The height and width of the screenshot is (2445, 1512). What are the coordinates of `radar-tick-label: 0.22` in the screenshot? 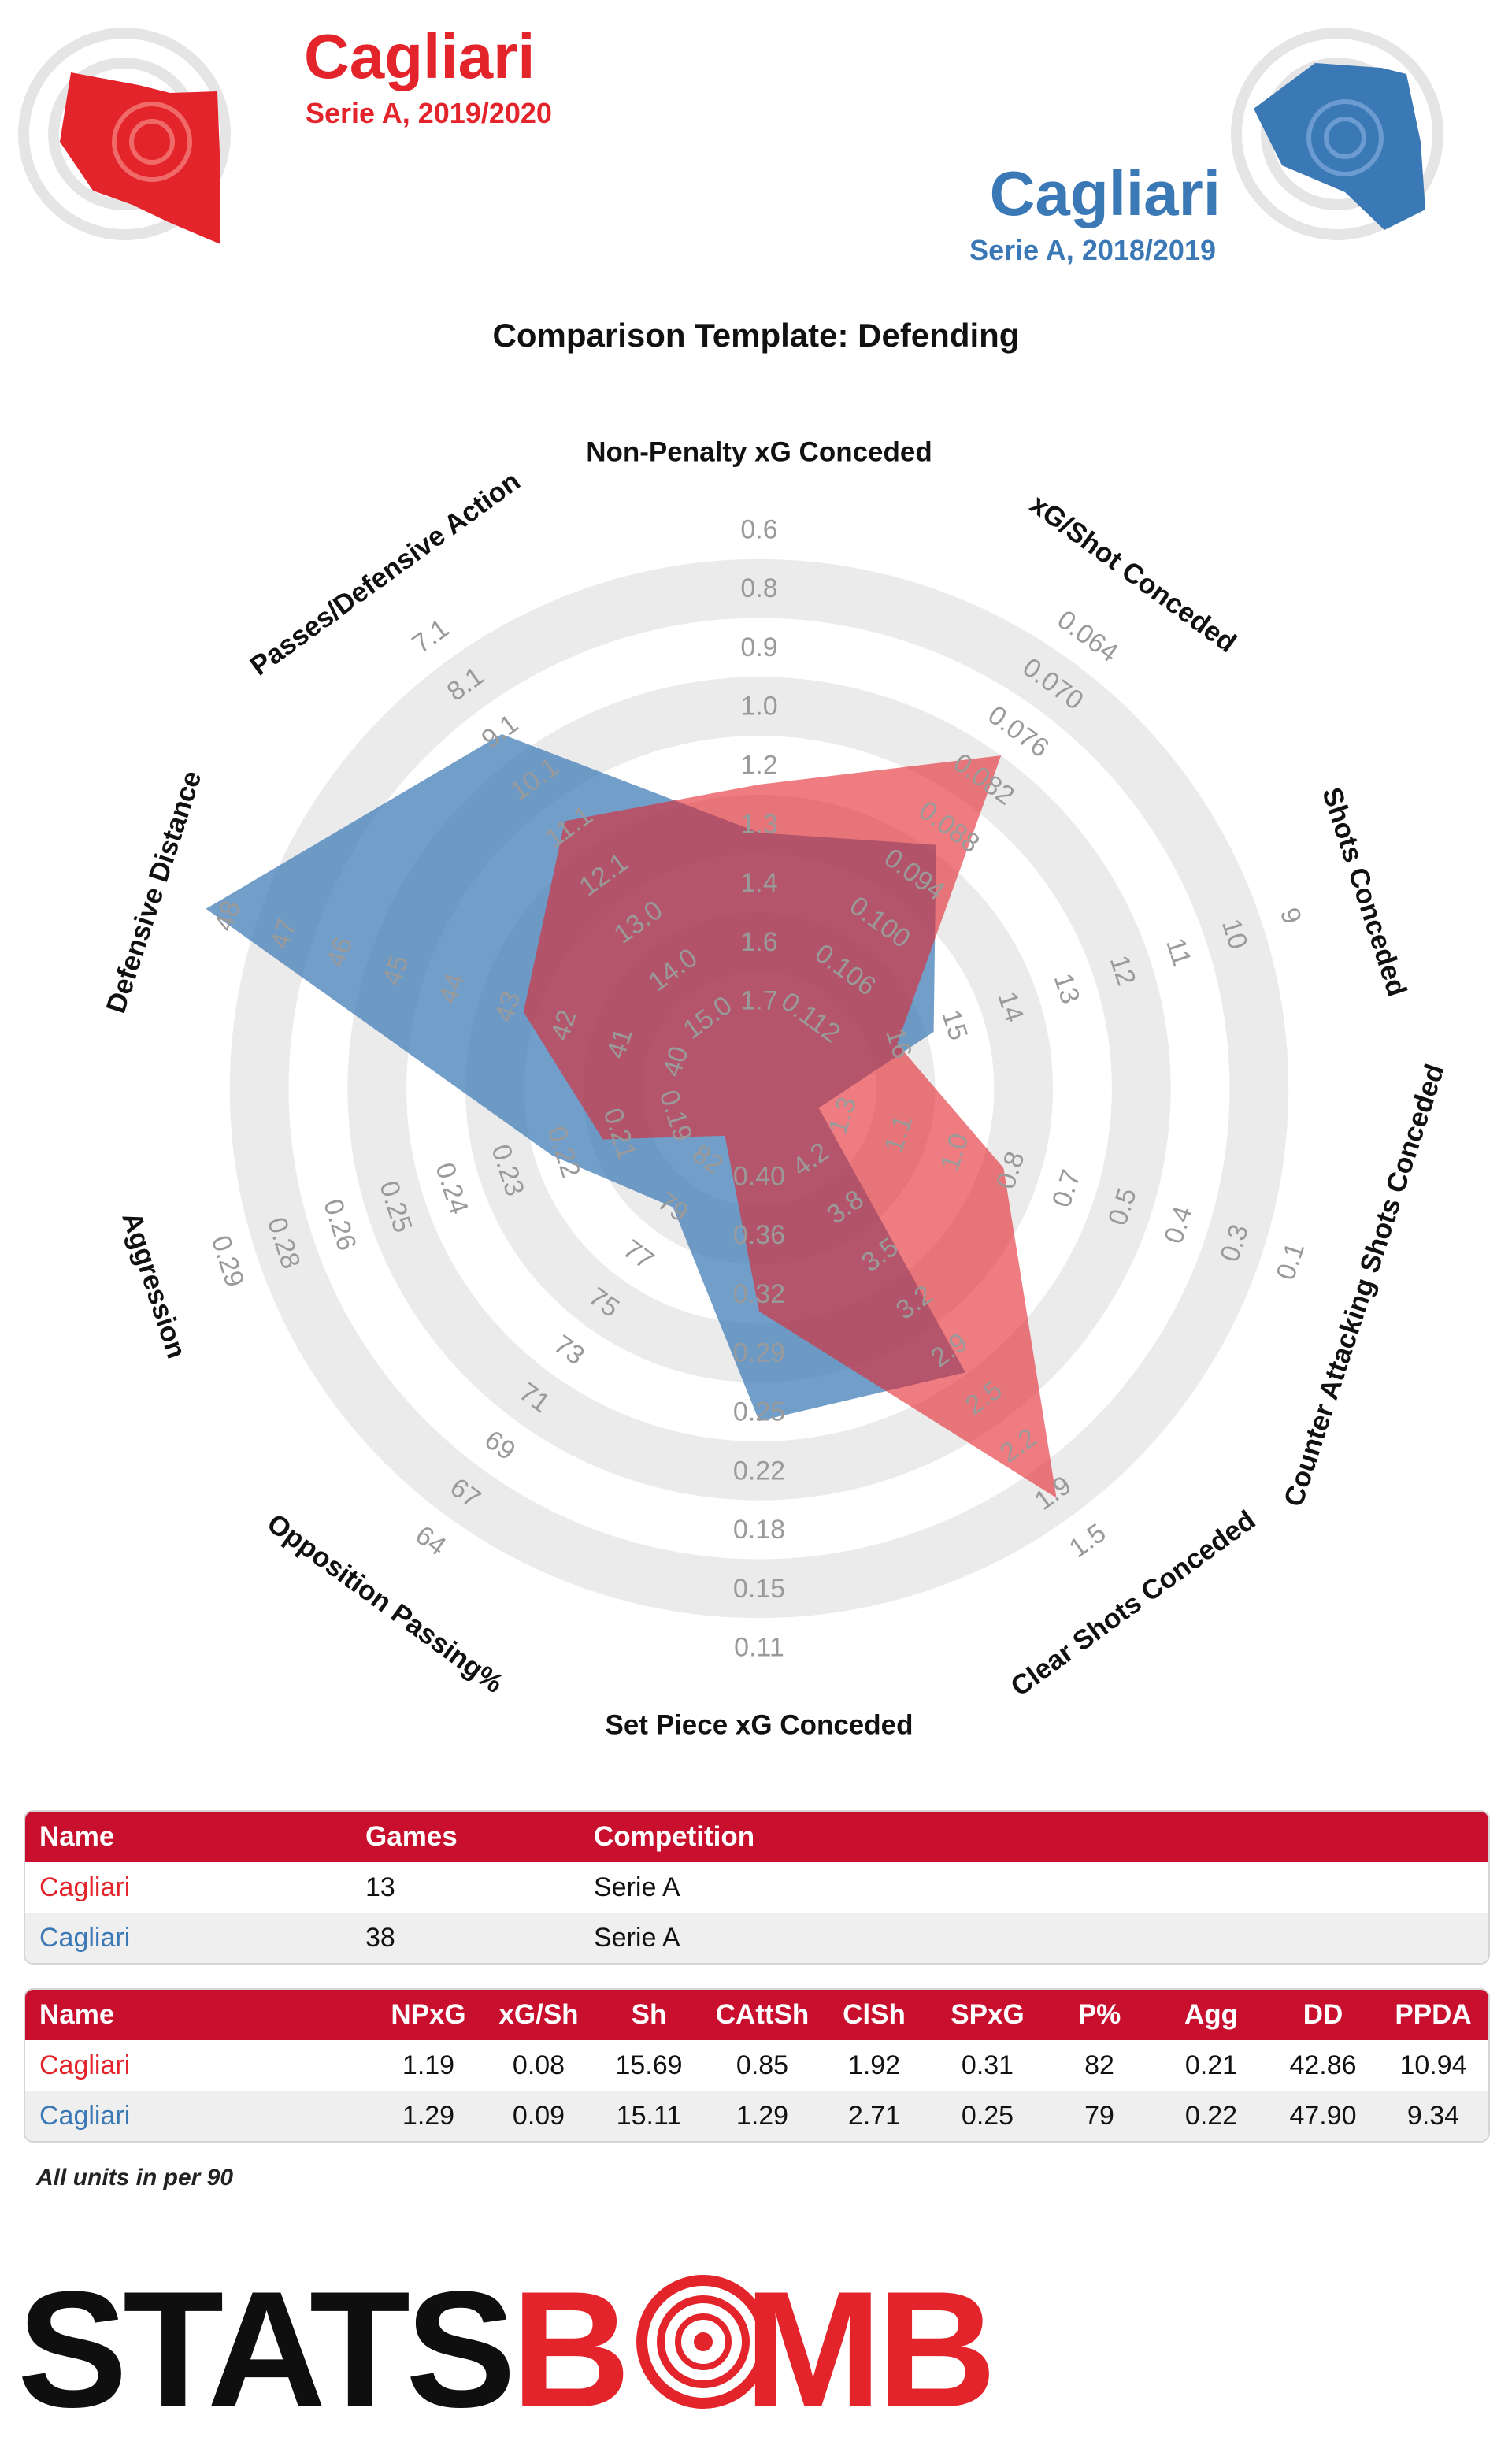 It's located at (759, 1471).